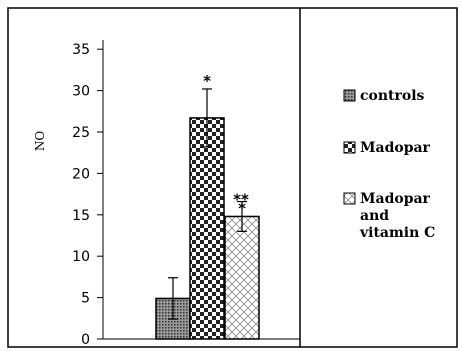 The image size is (462, 351). I want to click on y-tick-label: 10, so click(81, 257).